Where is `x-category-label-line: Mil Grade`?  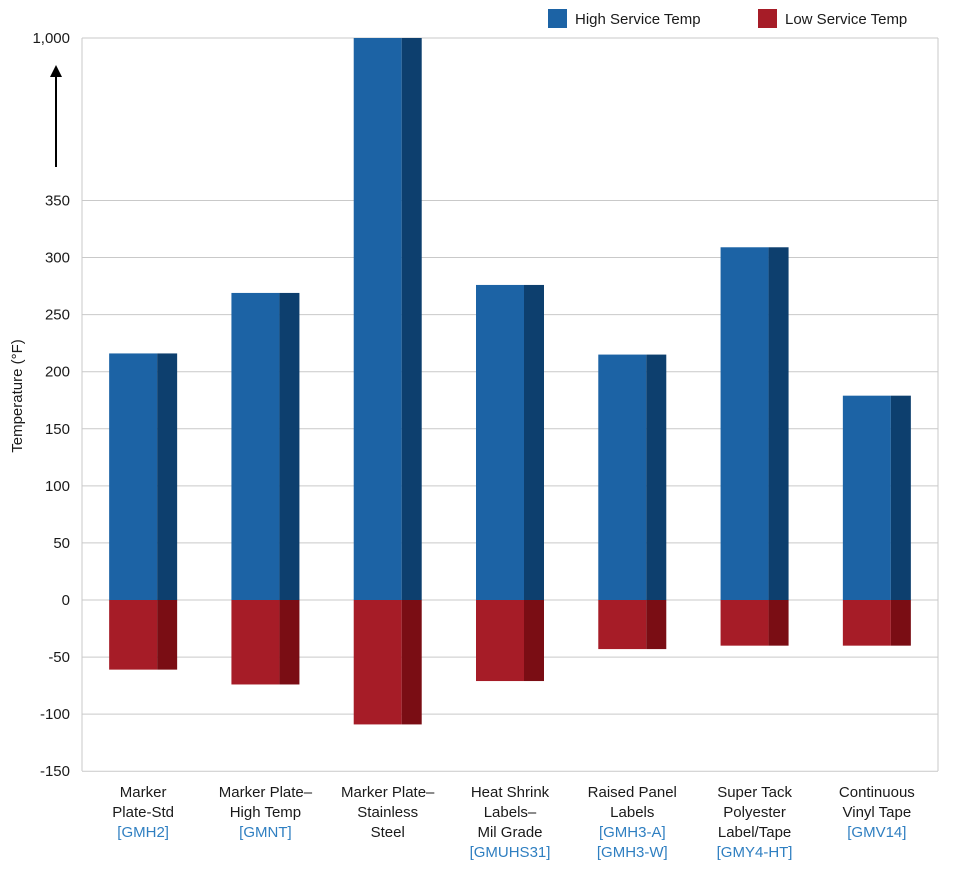 x-category-label-line: Mil Grade is located at coordinates (509, 832).